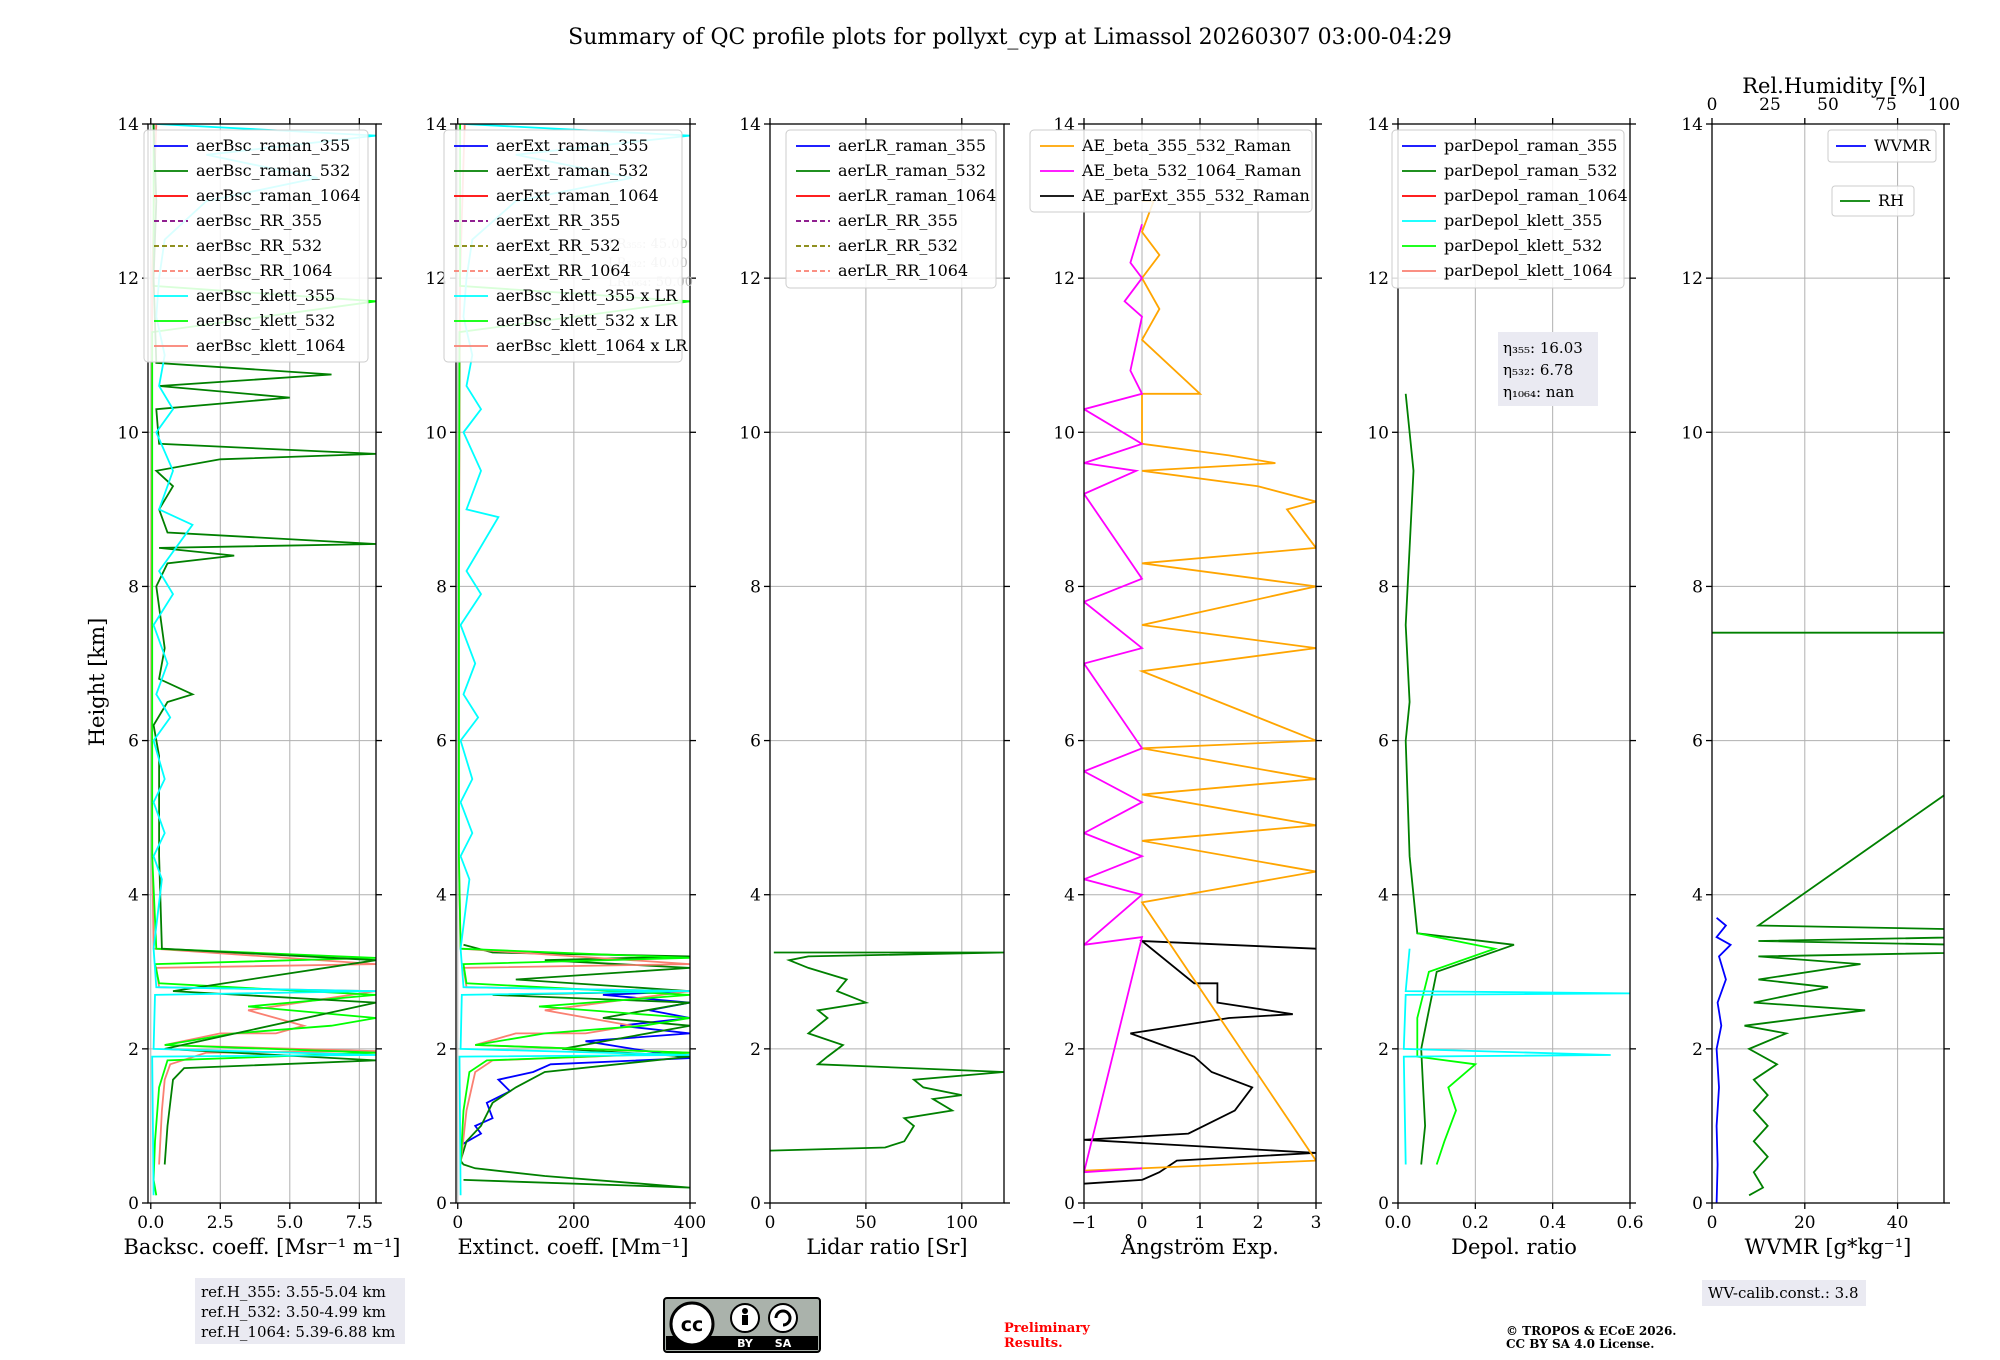 This screenshot has height=1360, width=2000. What do you see at coordinates (1083, 1223) in the screenshot?
I see `x-tick-label: −1` at bounding box center [1083, 1223].